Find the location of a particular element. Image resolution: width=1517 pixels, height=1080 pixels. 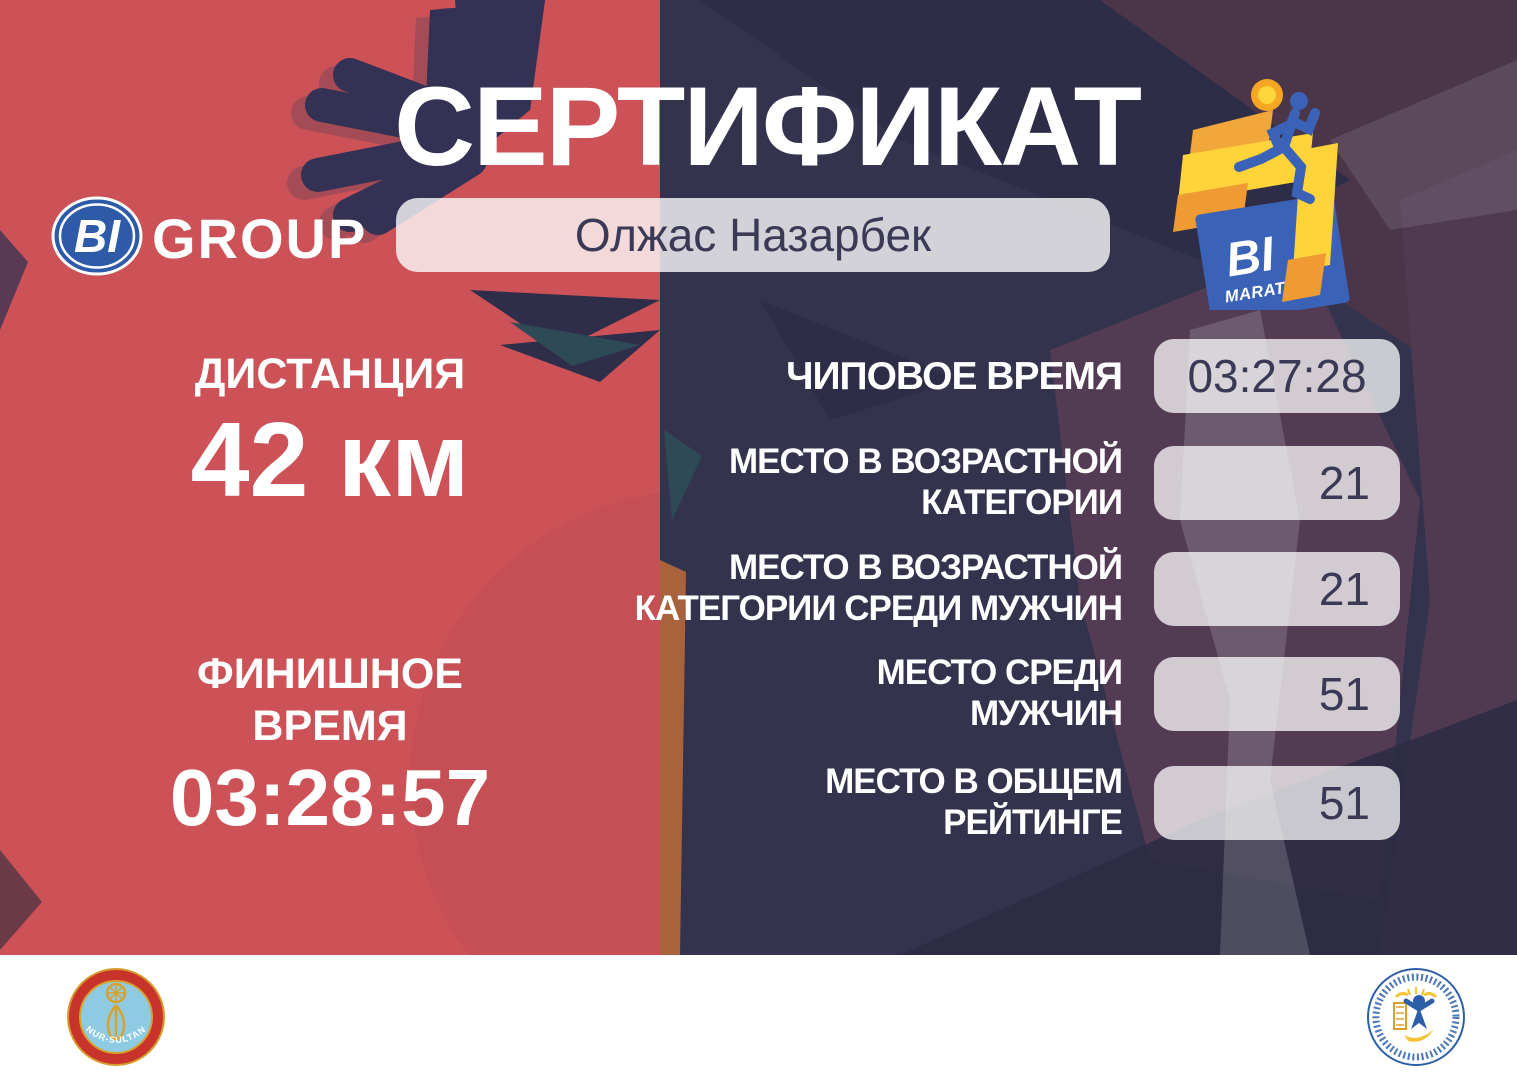

finish-time-value: 03:28:57 is located at coordinates (330, 797).